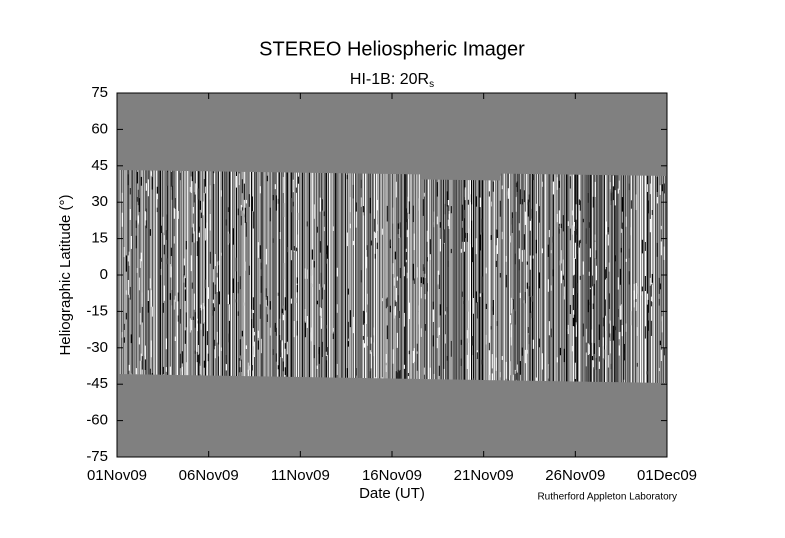 The width and height of the screenshot is (785, 538). What do you see at coordinates (99, 128) in the screenshot?
I see `y-tick-label: 60` at bounding box center [99, 128].